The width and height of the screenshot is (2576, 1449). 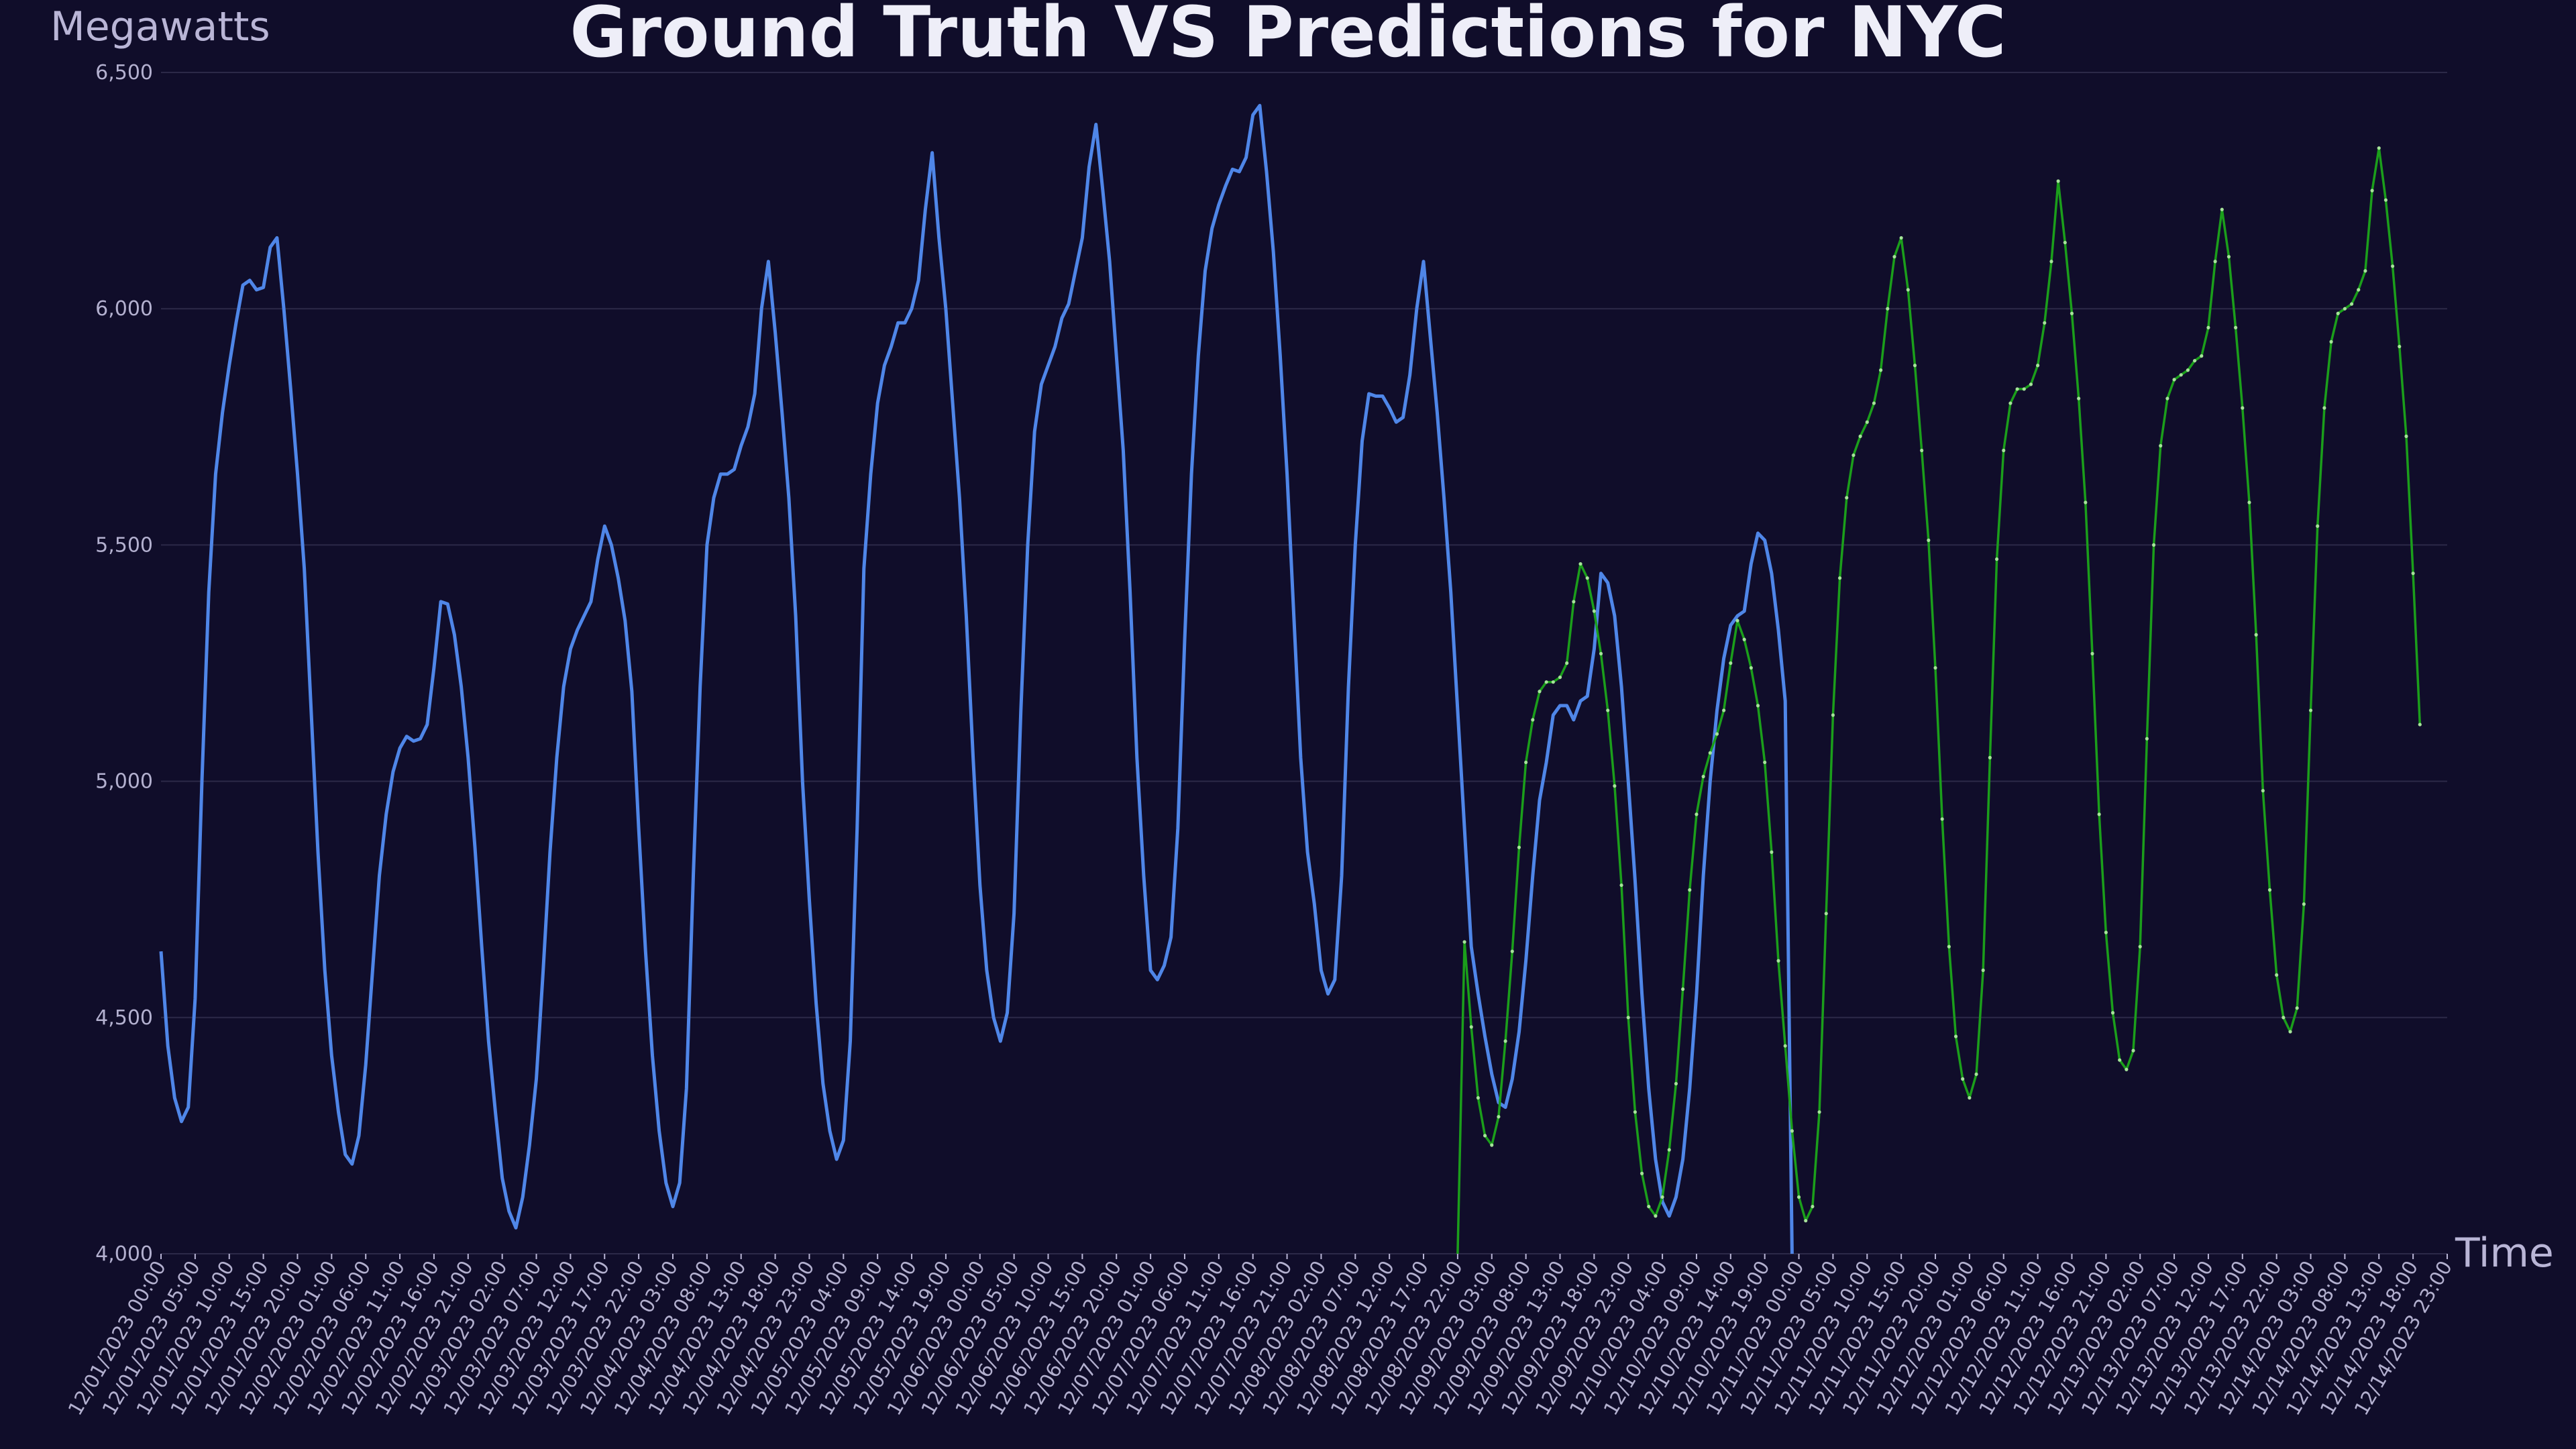 I want to click on y-tick-label: 6,500, so click(x=124, y=73).